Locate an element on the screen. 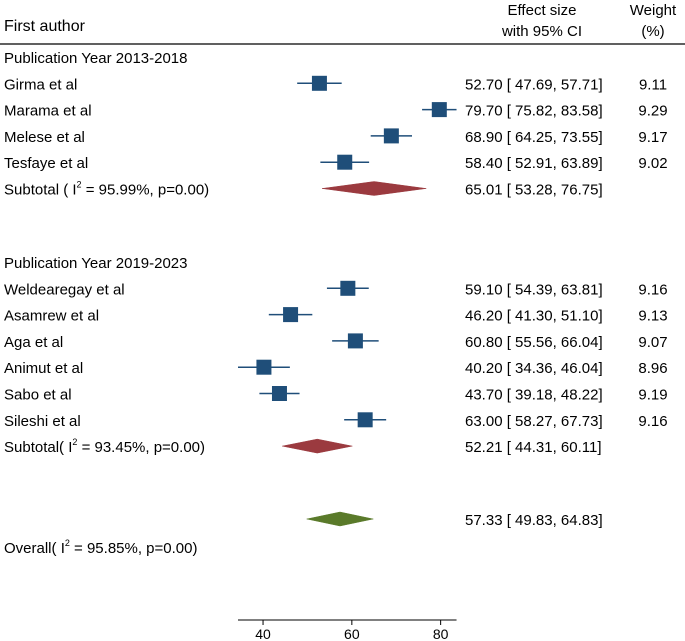  study-name: Tesfaye et al is located at coordinates (46, 163).